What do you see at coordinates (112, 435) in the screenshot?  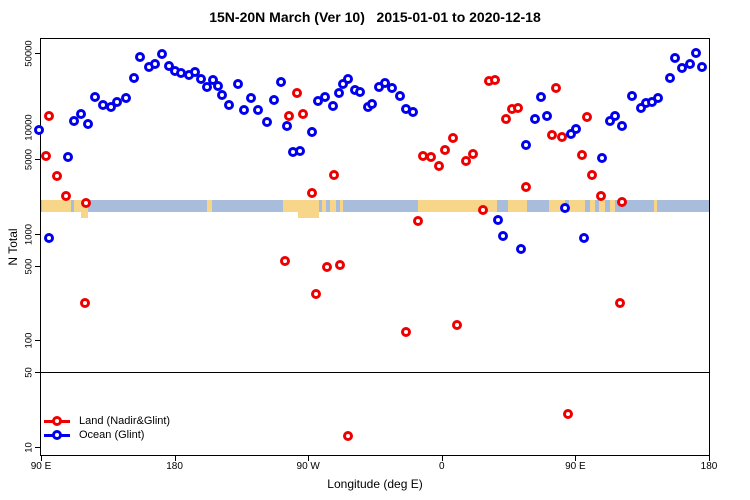 I see `legend-ocean-label: Ocean (Glint)` at bounding box center [112, 435].